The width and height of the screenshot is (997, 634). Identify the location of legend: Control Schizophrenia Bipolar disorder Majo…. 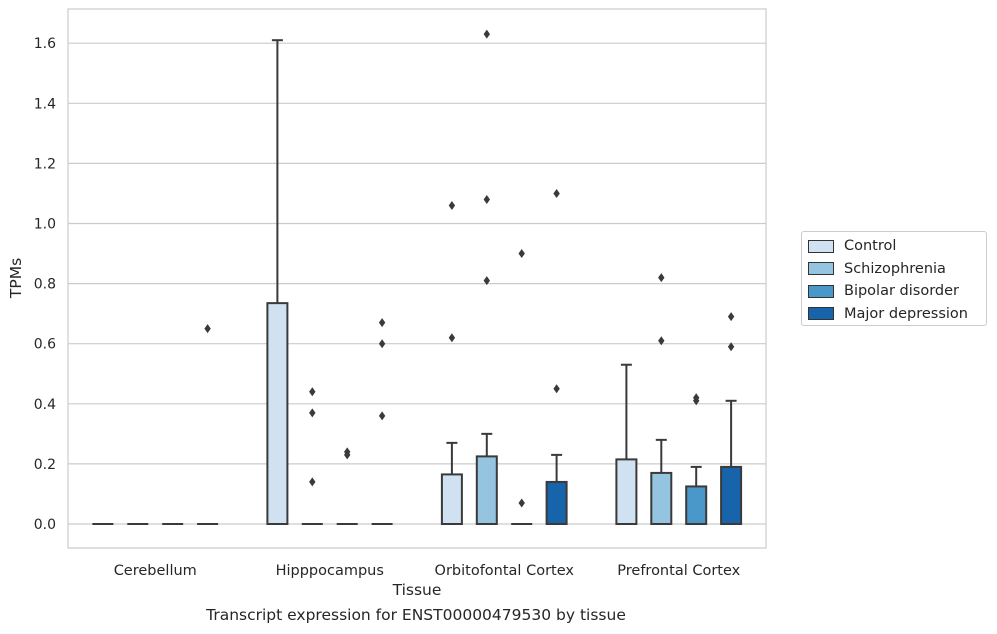
(894, 278).